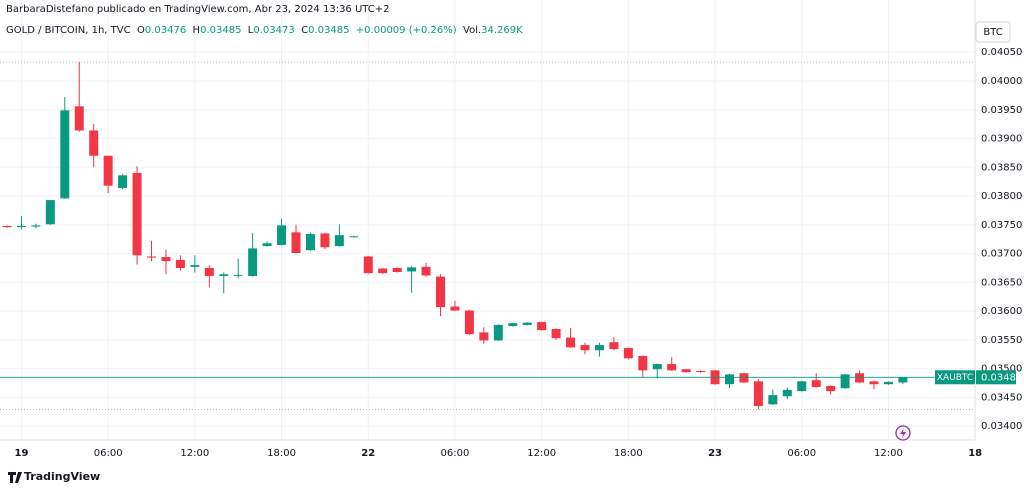 This screenshot has height=488, width=1024. What do you see at coordinates (221, 30) in the screenshot?
I see `h-value: 0.03485` at bounding box center [221, 30].